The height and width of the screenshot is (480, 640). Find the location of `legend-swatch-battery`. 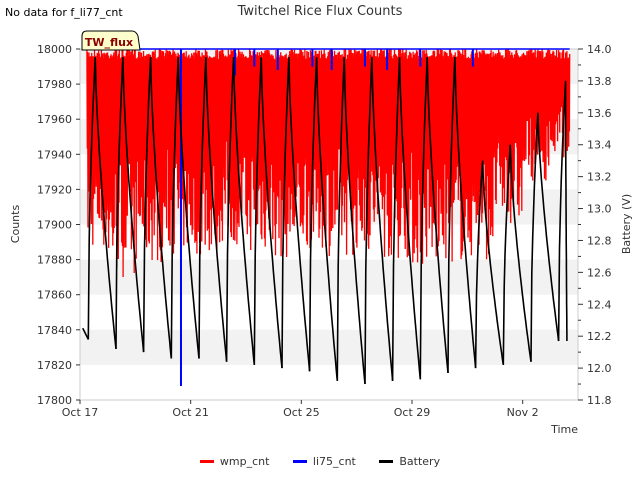

legend-swatch-battery is located at coordinates (386, 461).